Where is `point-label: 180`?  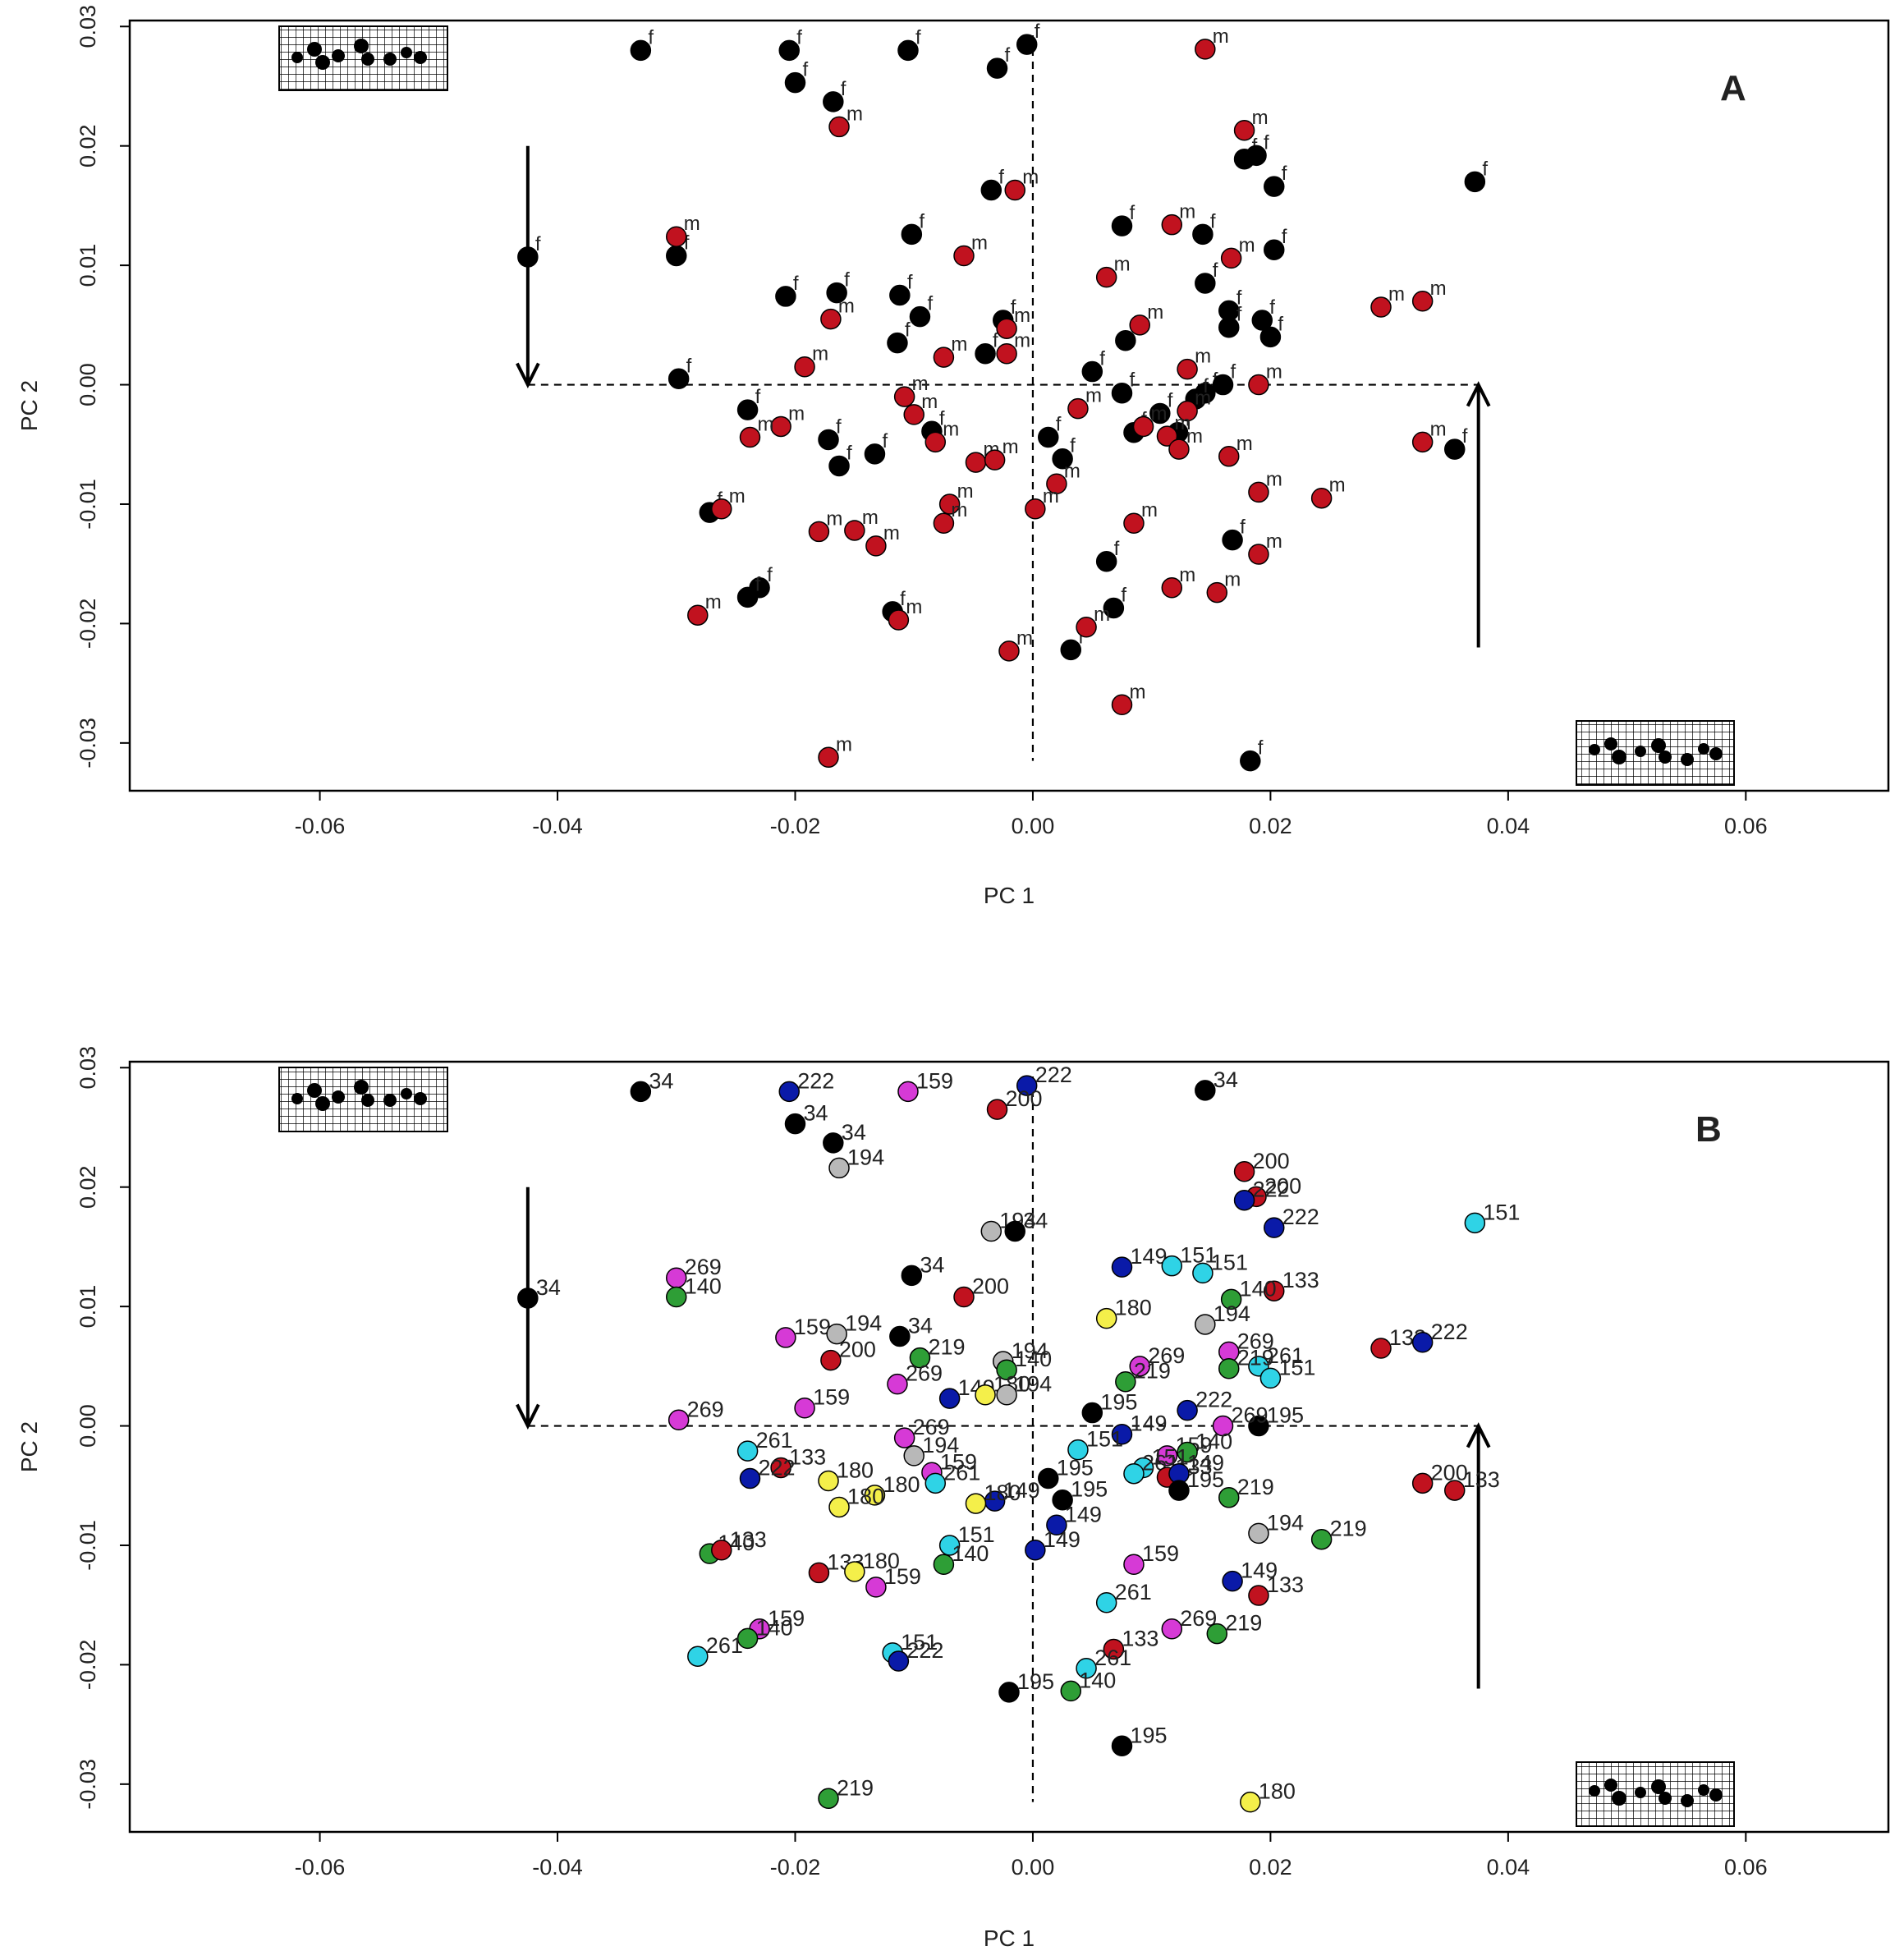 point-label: 180 is located at coordinates (855, 1469).